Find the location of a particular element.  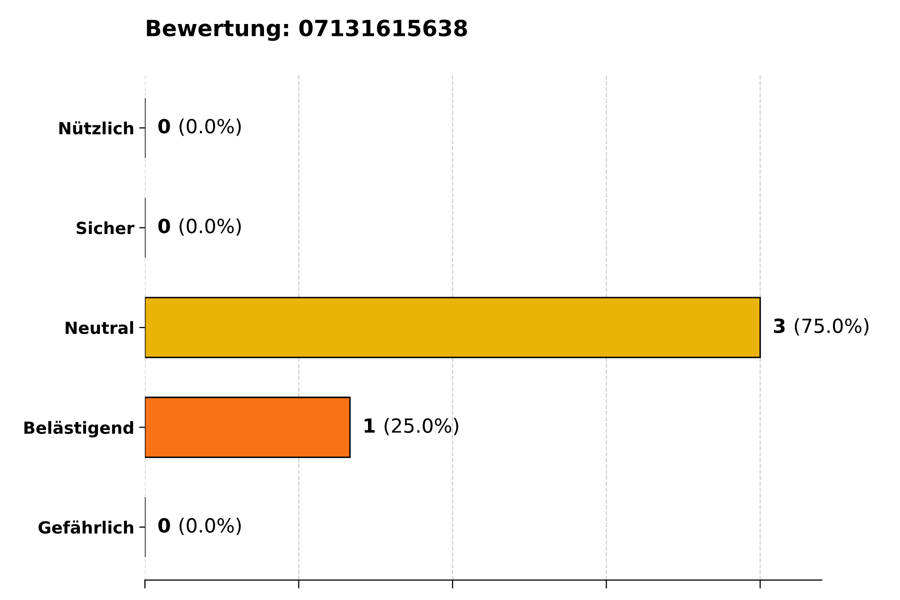

y-tick-label: Belästigend is located at coordinates (79, 429).